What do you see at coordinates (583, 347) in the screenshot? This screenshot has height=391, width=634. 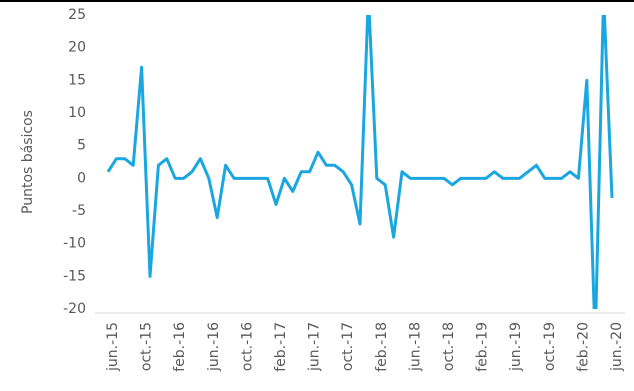 I see `x-tick-label: feb.-20` at bounding box center [583, 347].